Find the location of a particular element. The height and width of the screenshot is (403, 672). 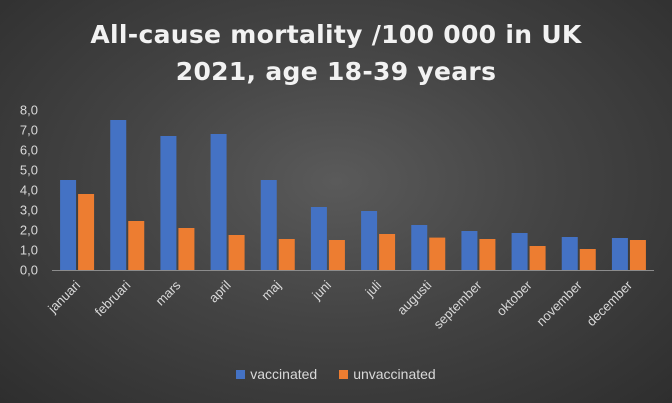

bar-unvaccinated-december is located at coordinates (637, 255).